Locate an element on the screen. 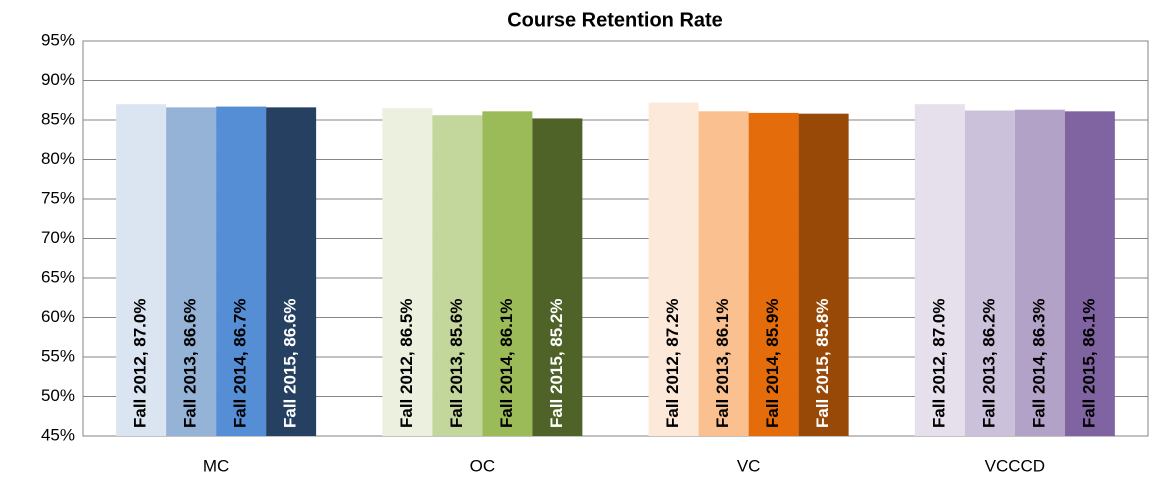  x-tick-label: OC is located at coordinates (483, 465).